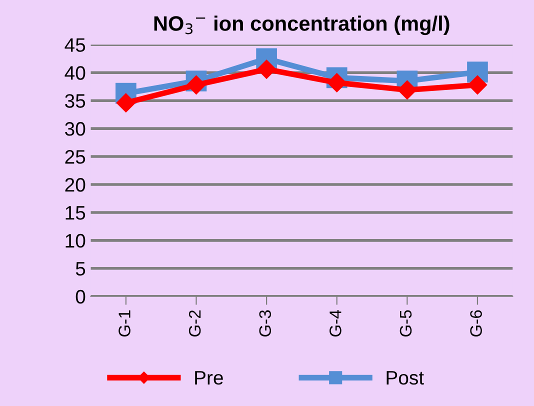  Describe the element at coordinates (76, 241) in the screenshot. I see `y-tick-label: 10` at that location.